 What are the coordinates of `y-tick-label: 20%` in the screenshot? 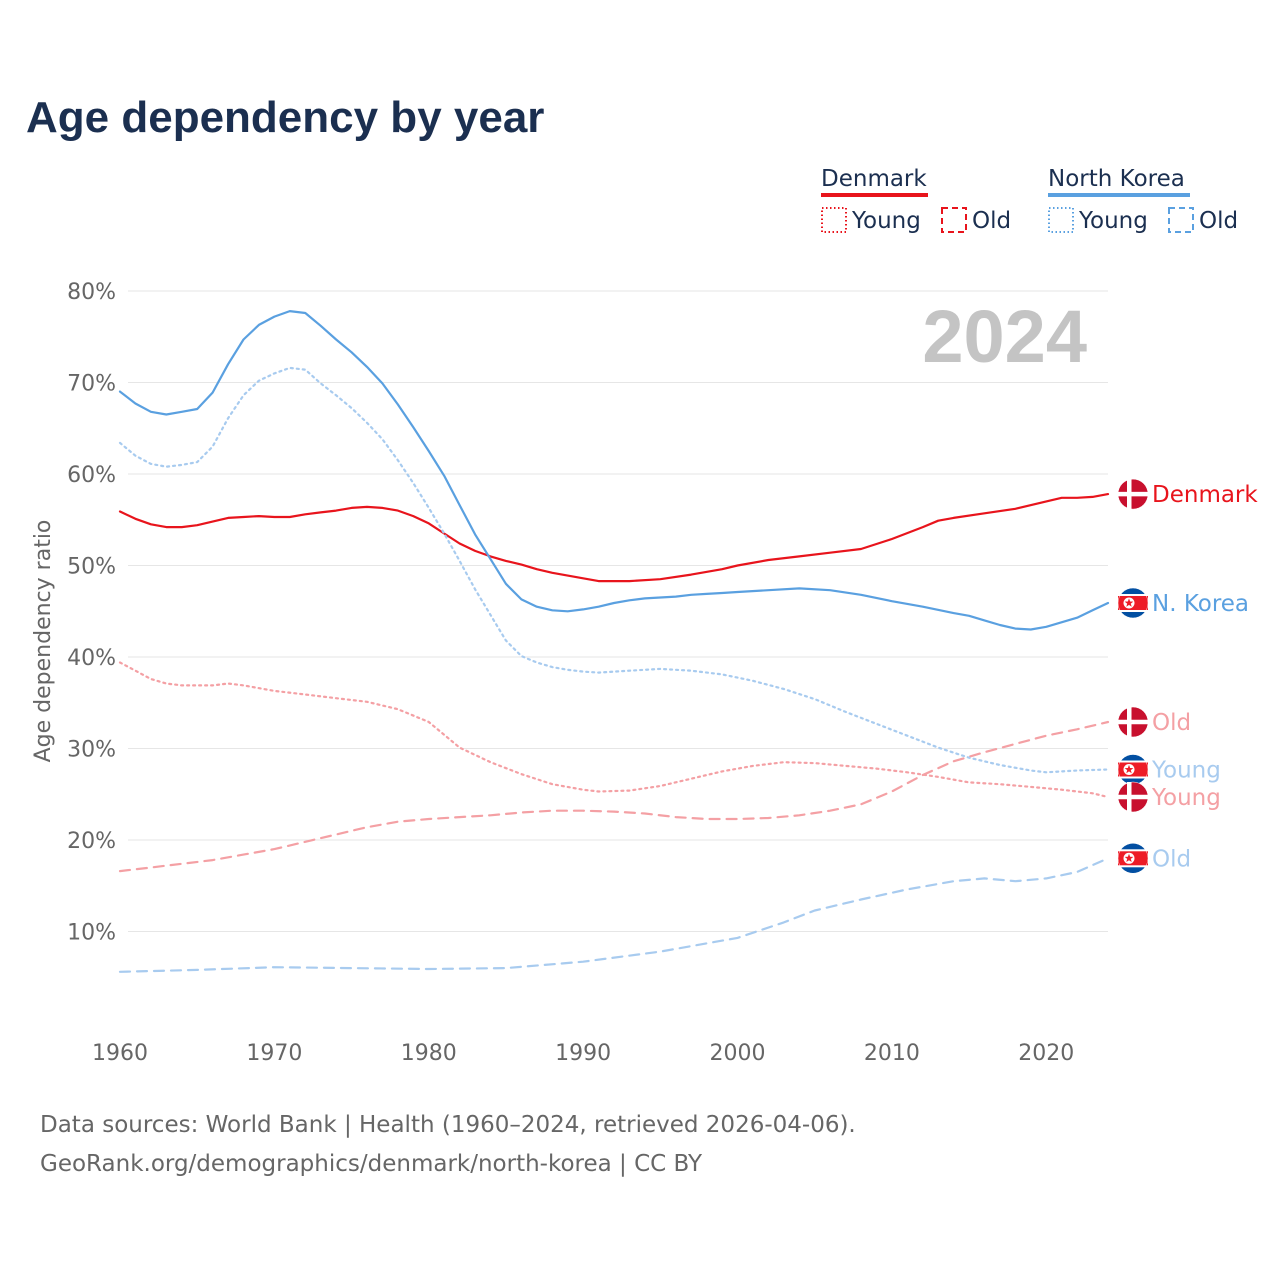 It's located at (91, 841).